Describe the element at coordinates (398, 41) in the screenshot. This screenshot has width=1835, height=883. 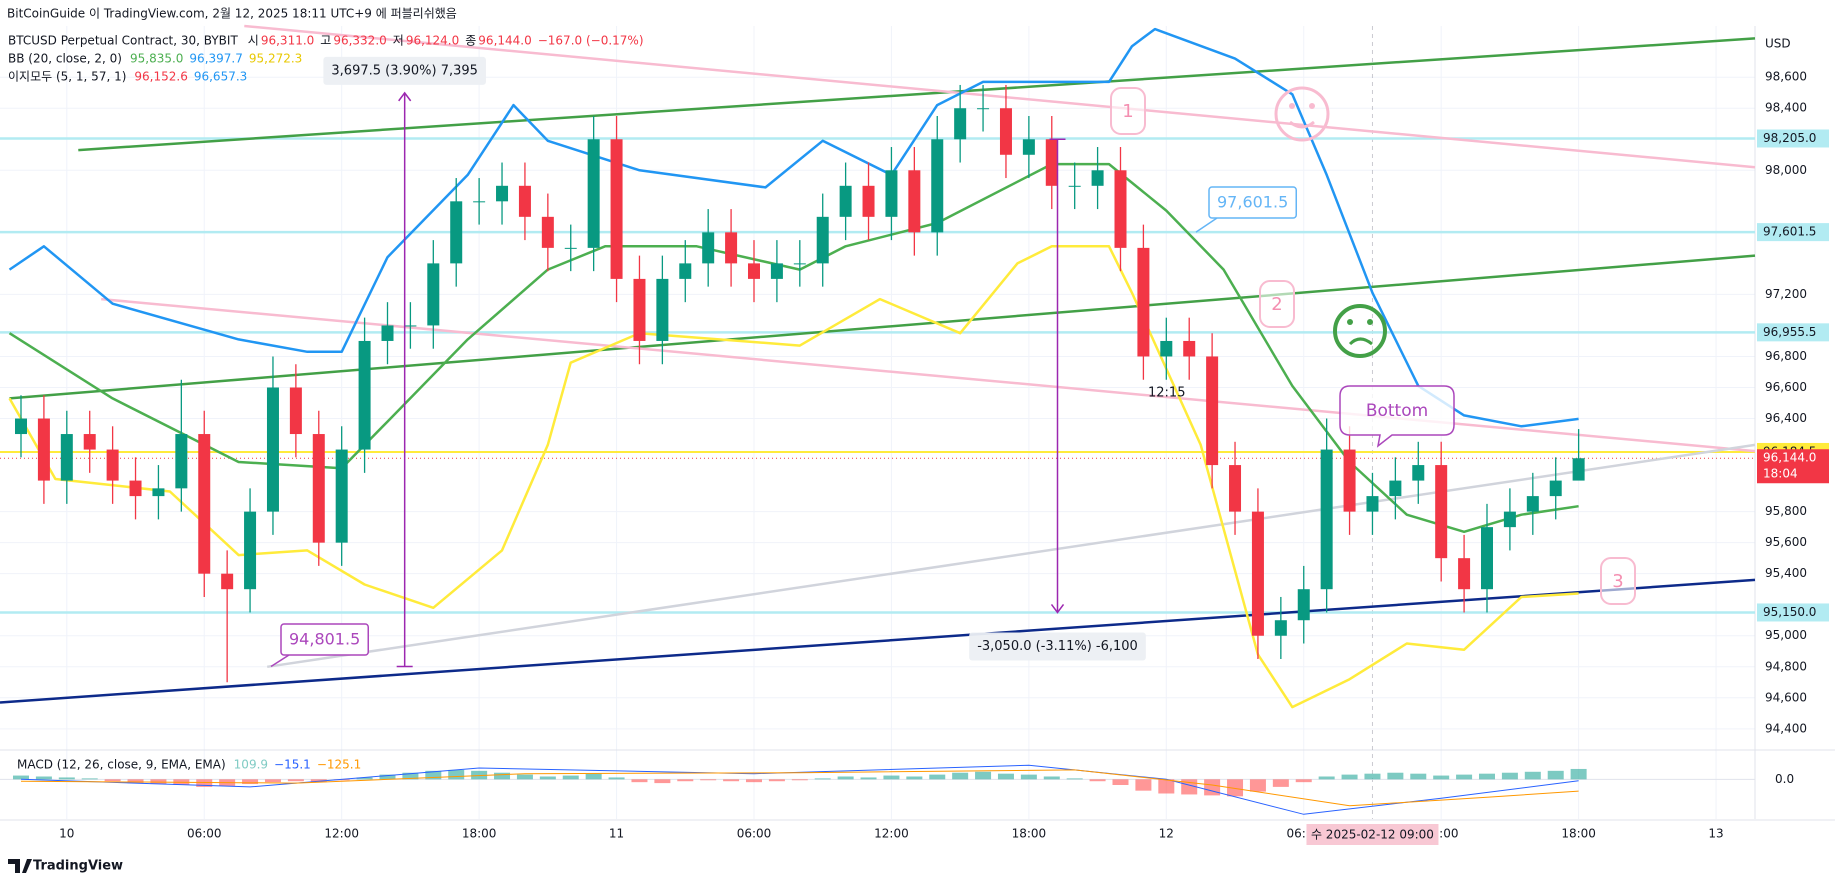
I see `legend-ohlc-name: 저` at that location.